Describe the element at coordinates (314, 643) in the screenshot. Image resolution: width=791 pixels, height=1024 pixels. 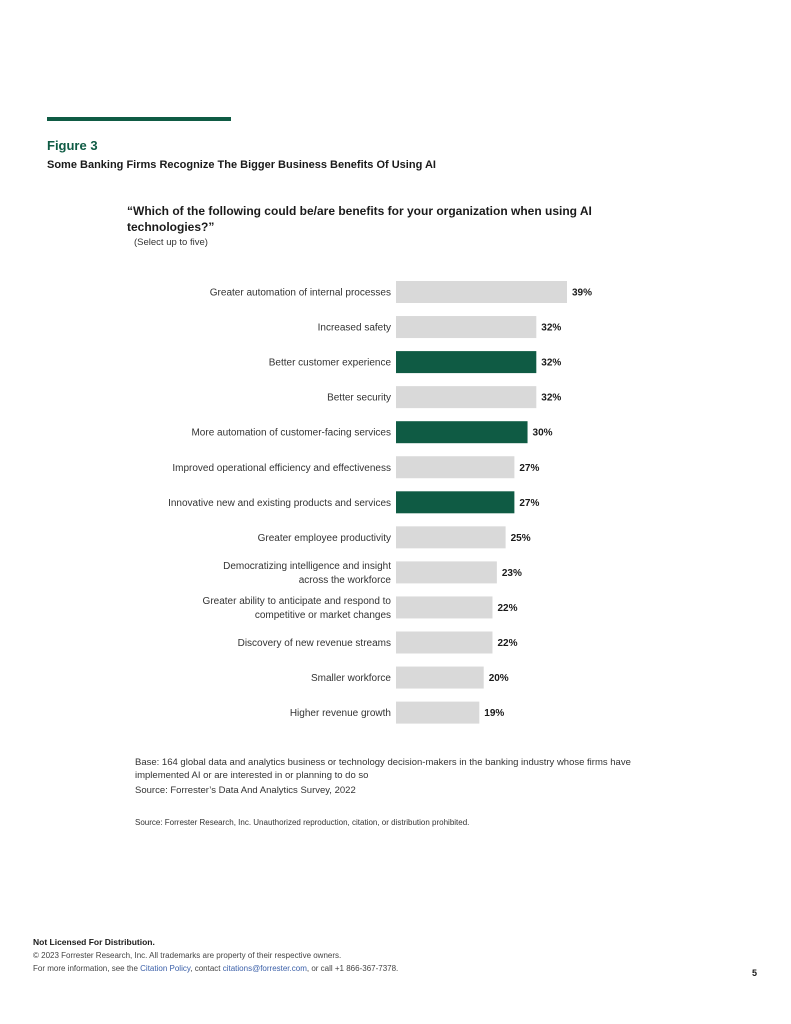
I see `category-label-10: Discovery of new revenue streams` at that location.